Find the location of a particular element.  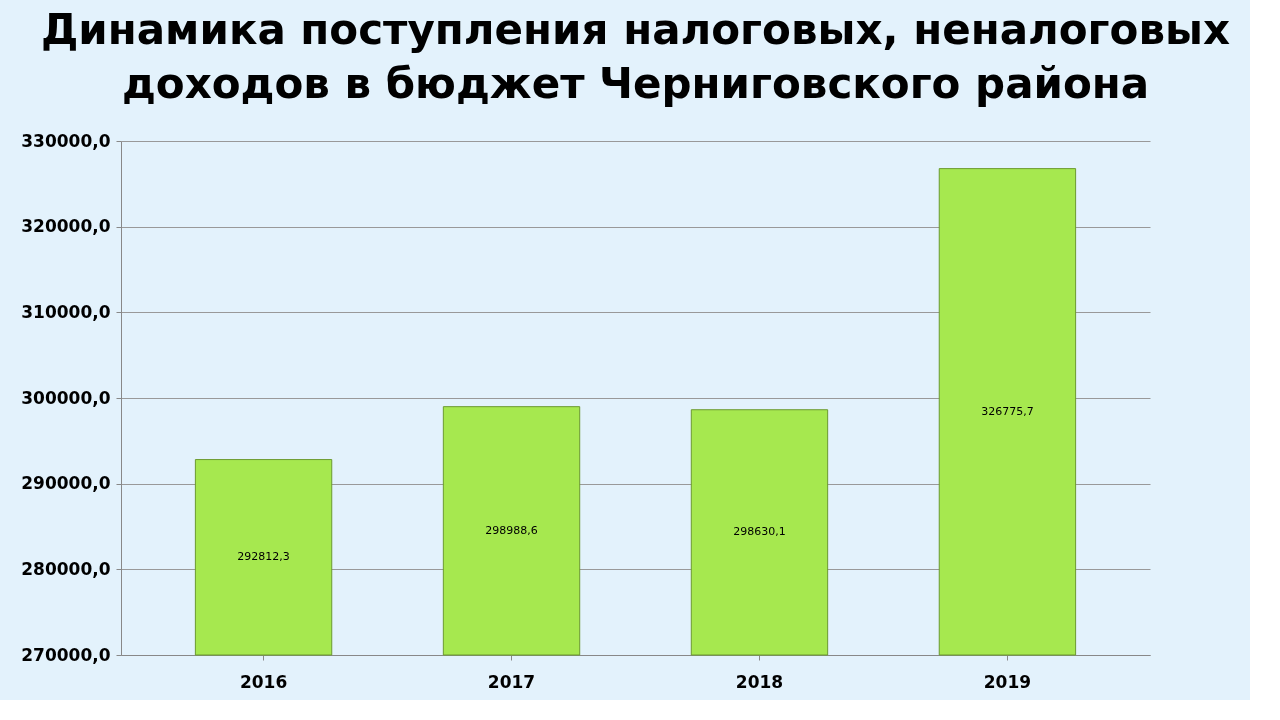

data-label: 298988,6 is located at coordinates (511, 530).